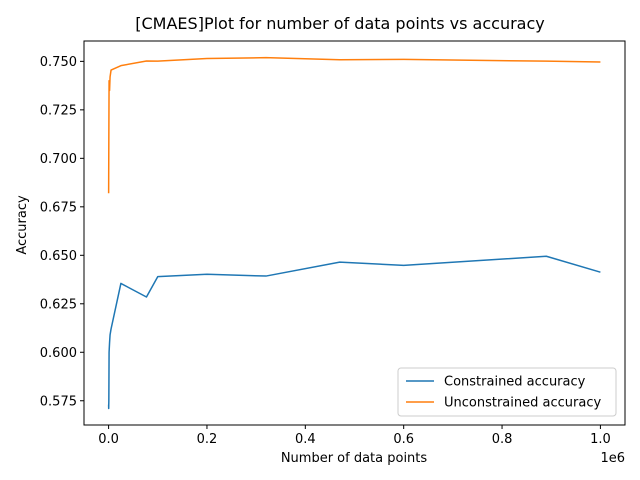 Image resolution: width=640 pixels, height=480 pixels. I want to click on y-axis-label: Accuracy, so click(22, 225).